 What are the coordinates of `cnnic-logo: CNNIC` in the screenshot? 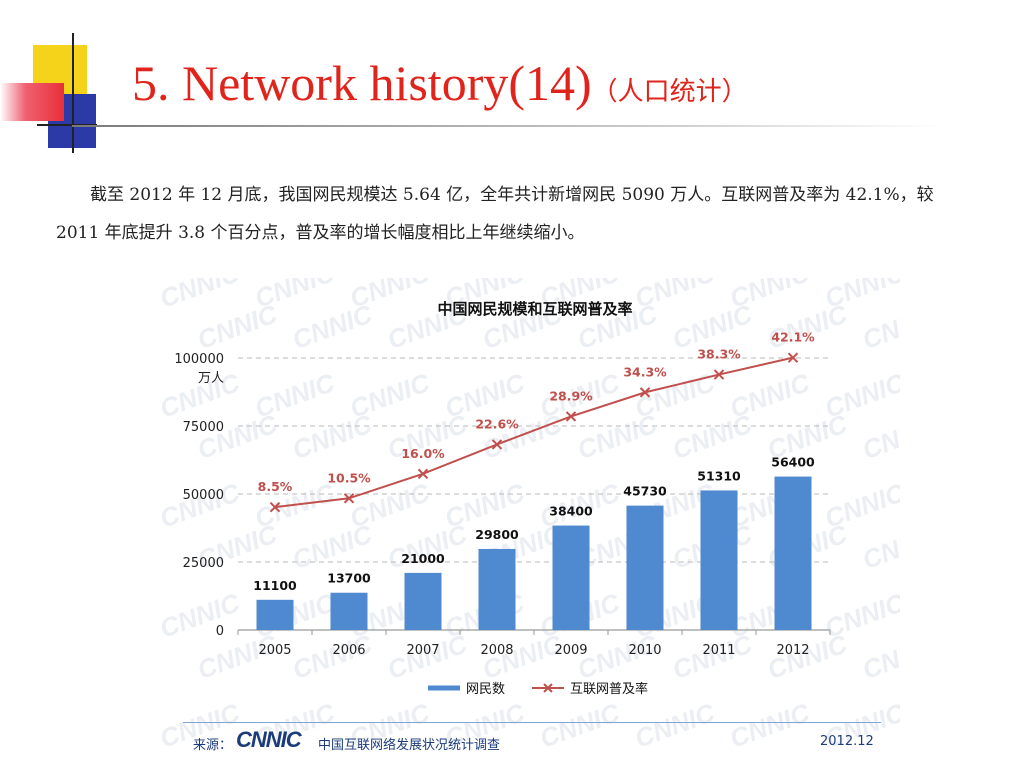 It's located at (269, 739).